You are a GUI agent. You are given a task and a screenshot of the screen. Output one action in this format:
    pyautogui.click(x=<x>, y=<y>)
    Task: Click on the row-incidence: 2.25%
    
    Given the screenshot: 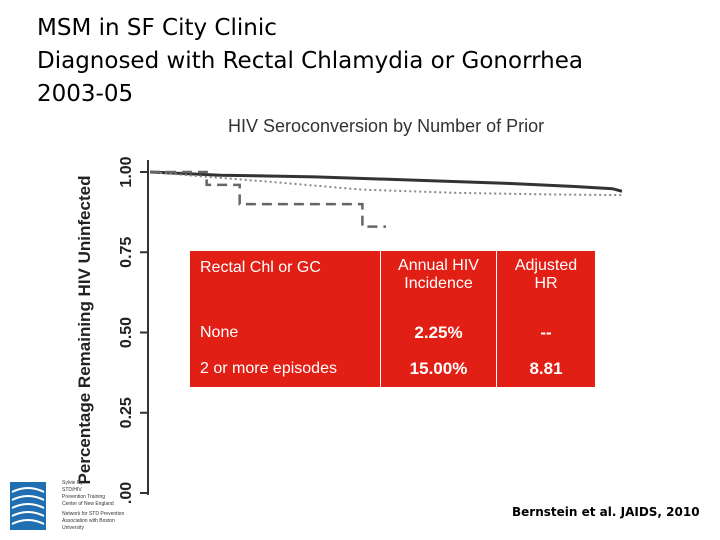 What is the action you would take?
    pyautogui.click(x=438, y=333)
    